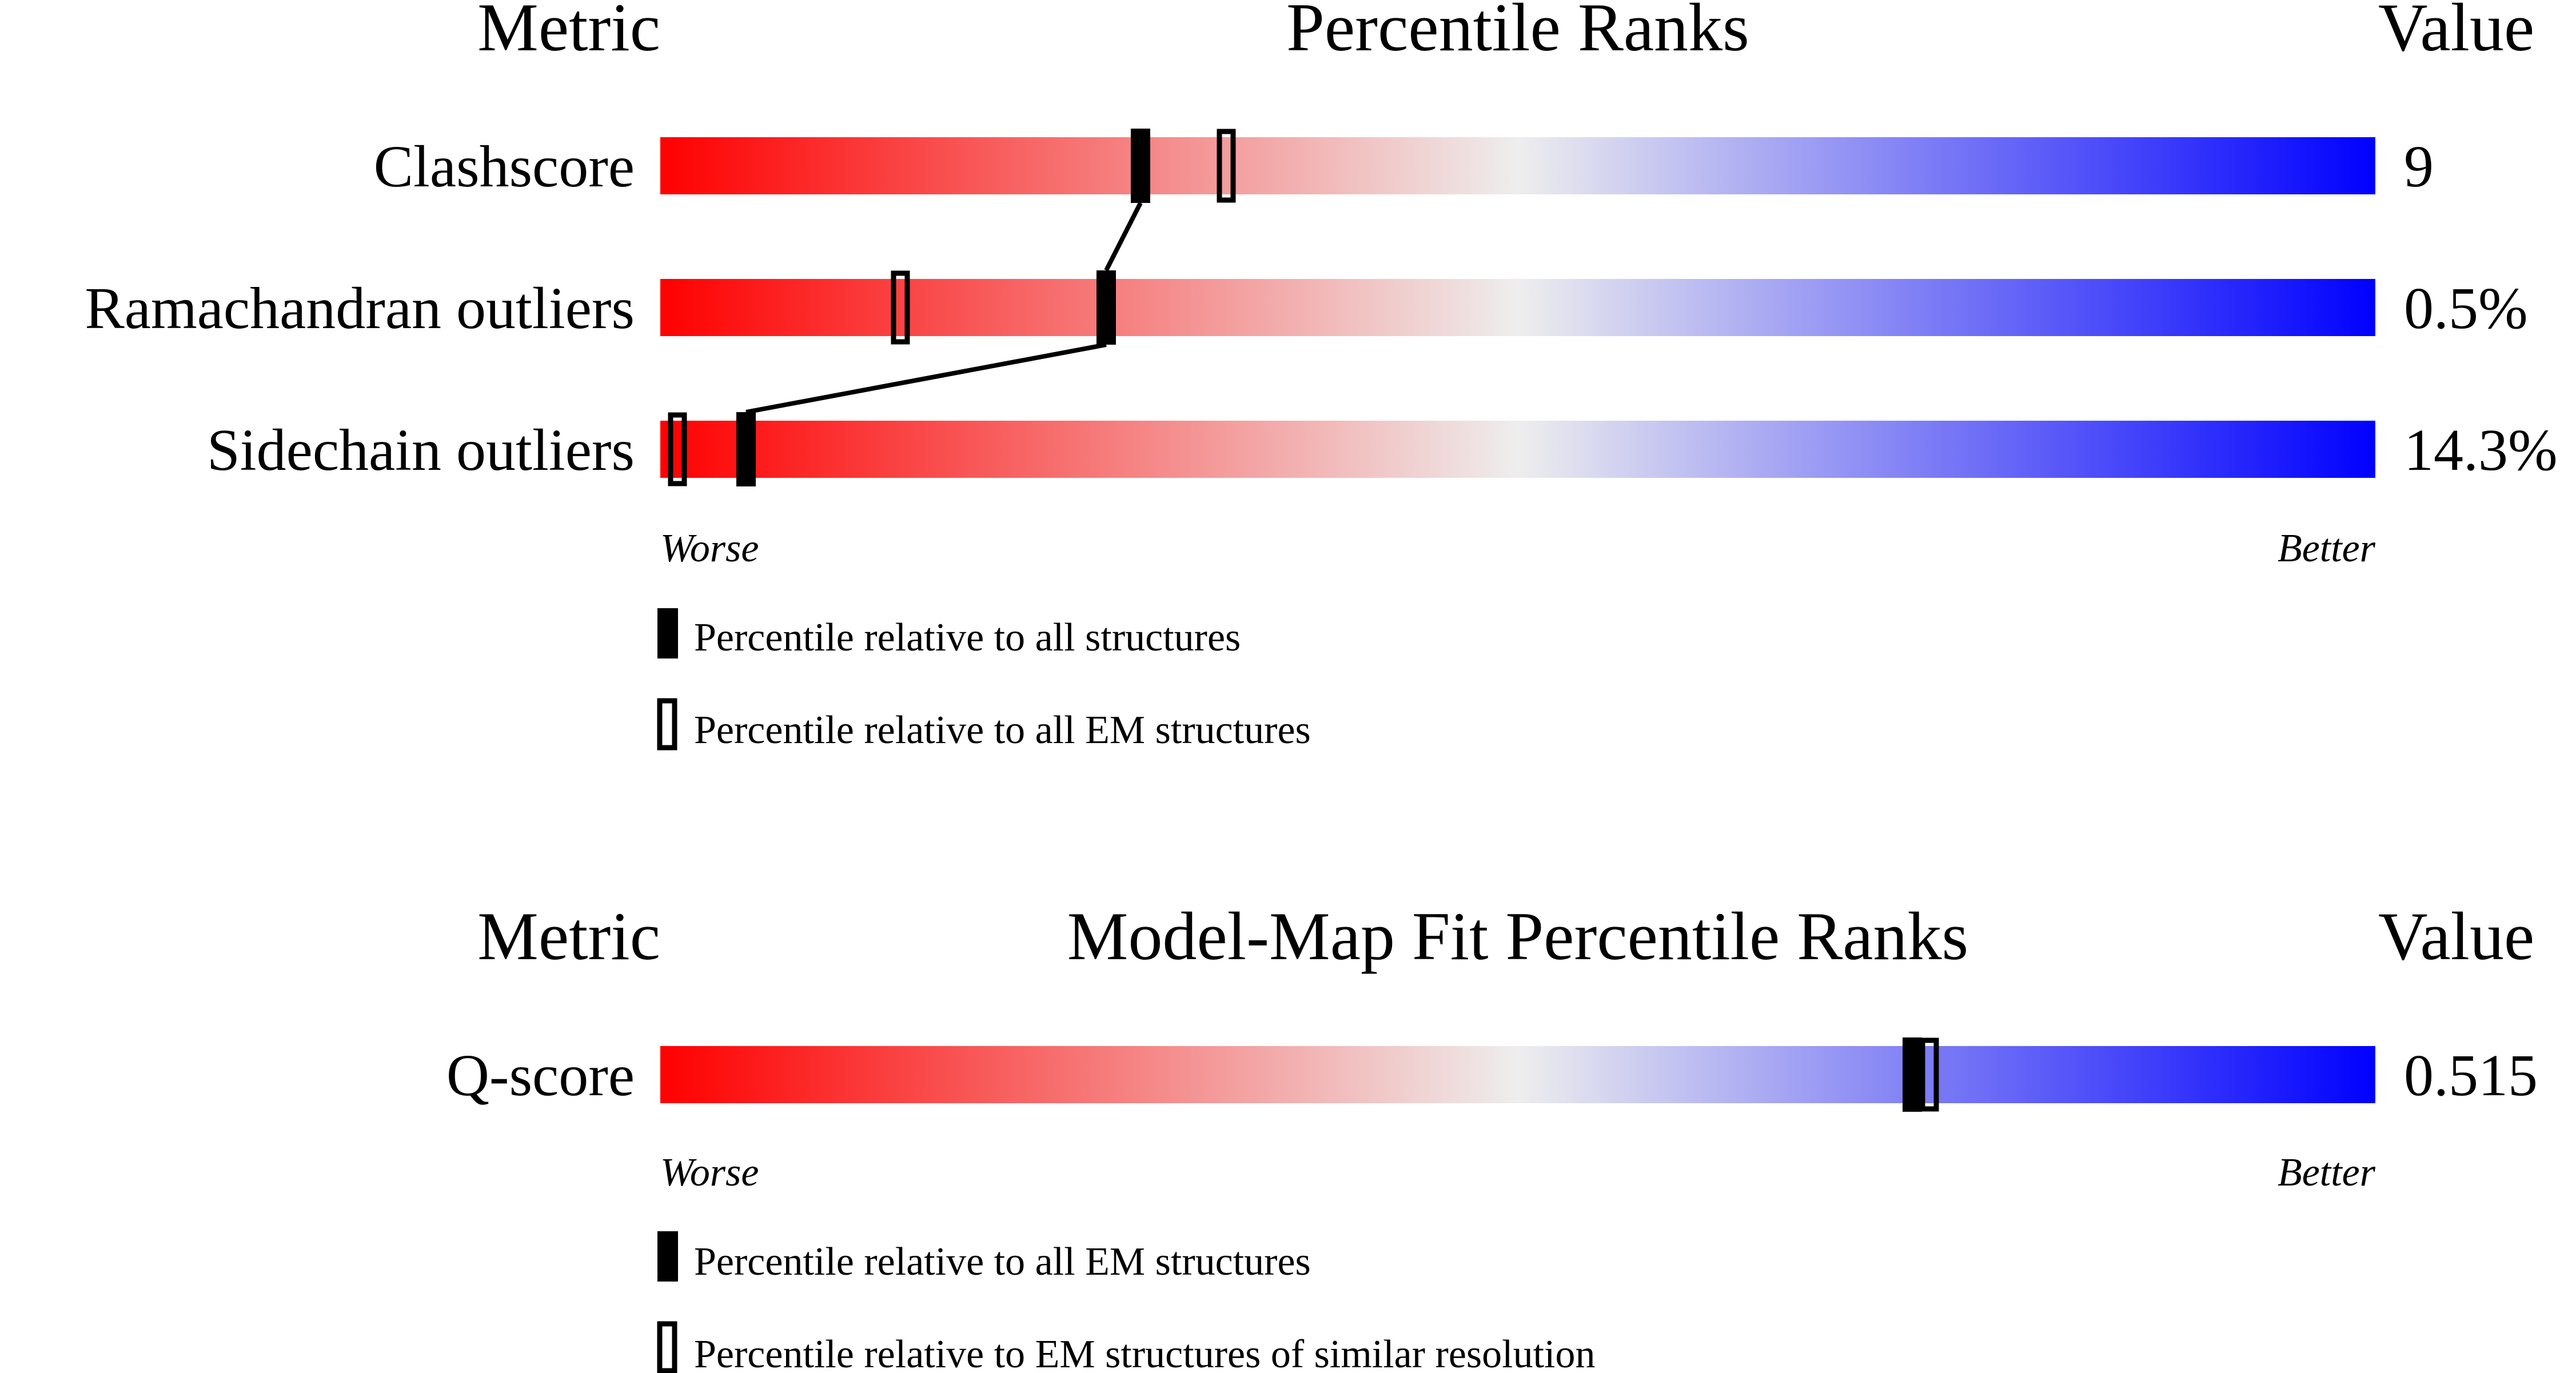 This screenshot has height=1373, width=2576. I want to click on percentile-bar-q-score, so click(1517, 1074).